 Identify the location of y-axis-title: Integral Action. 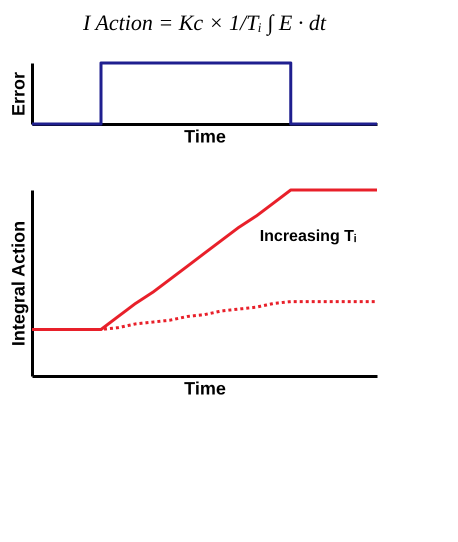
(18, 283).